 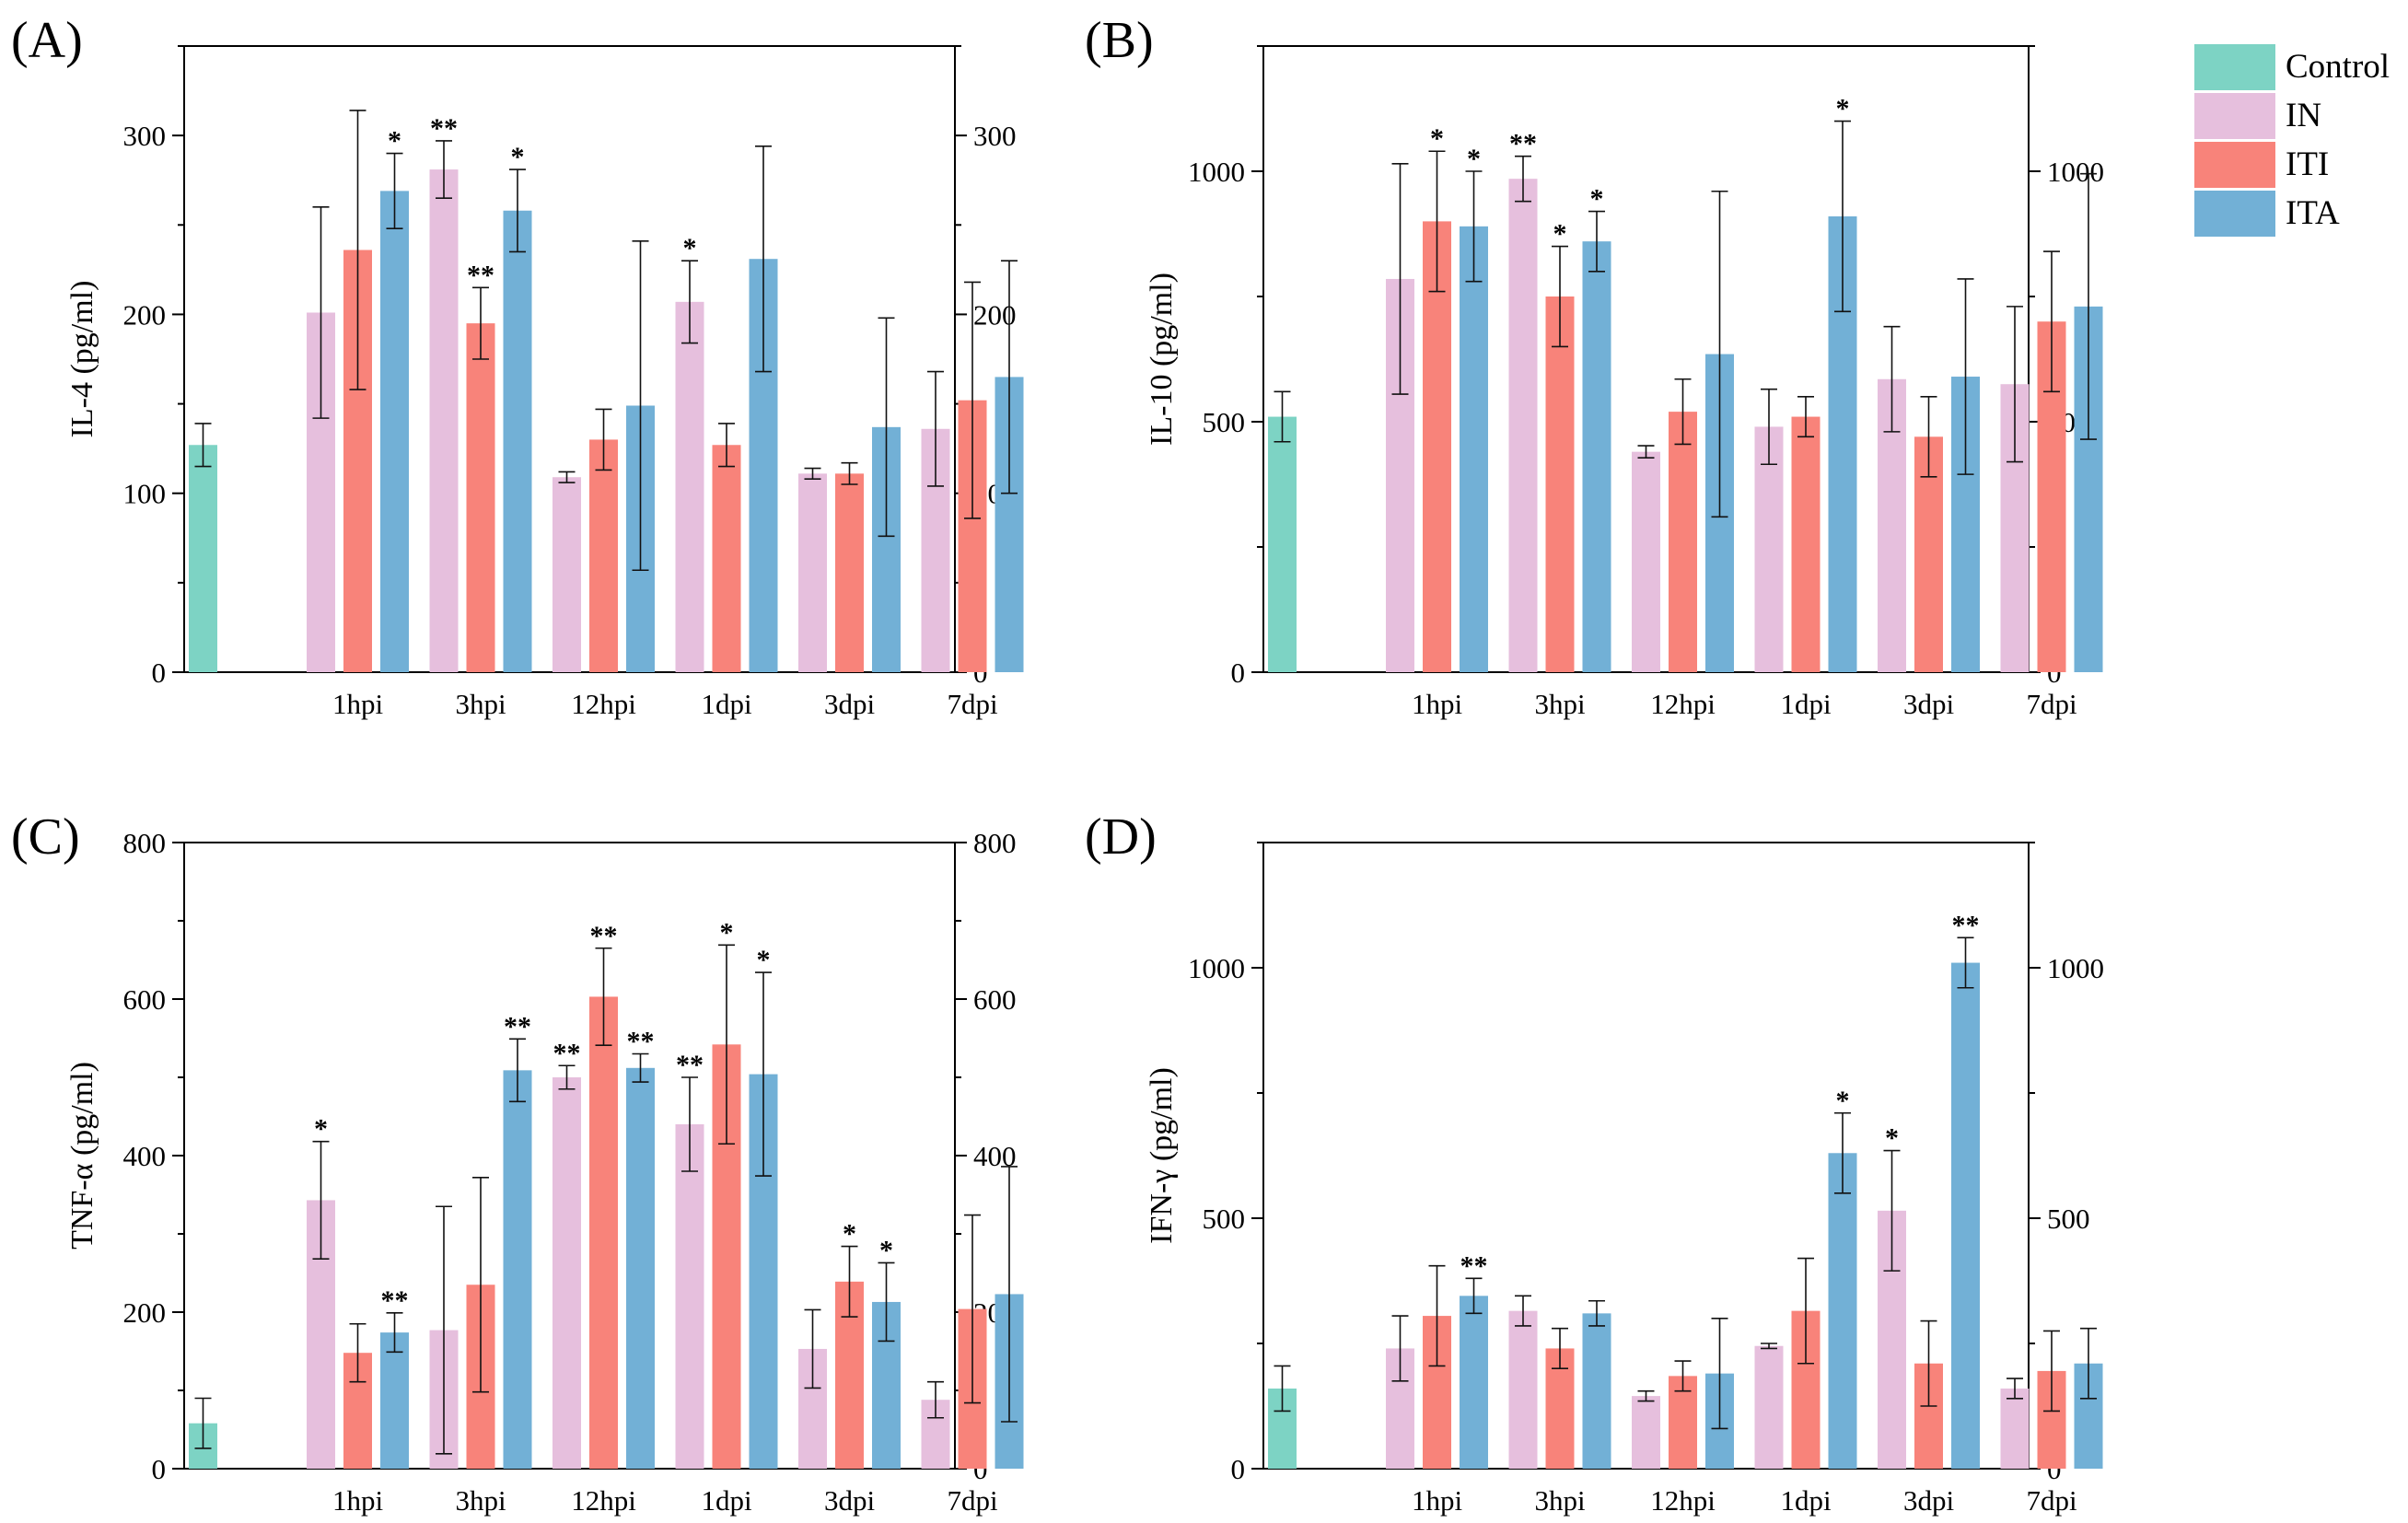 I want to click on y-axis-label: IFN-γ (pg/ml), so click(x=1162, y=1155).